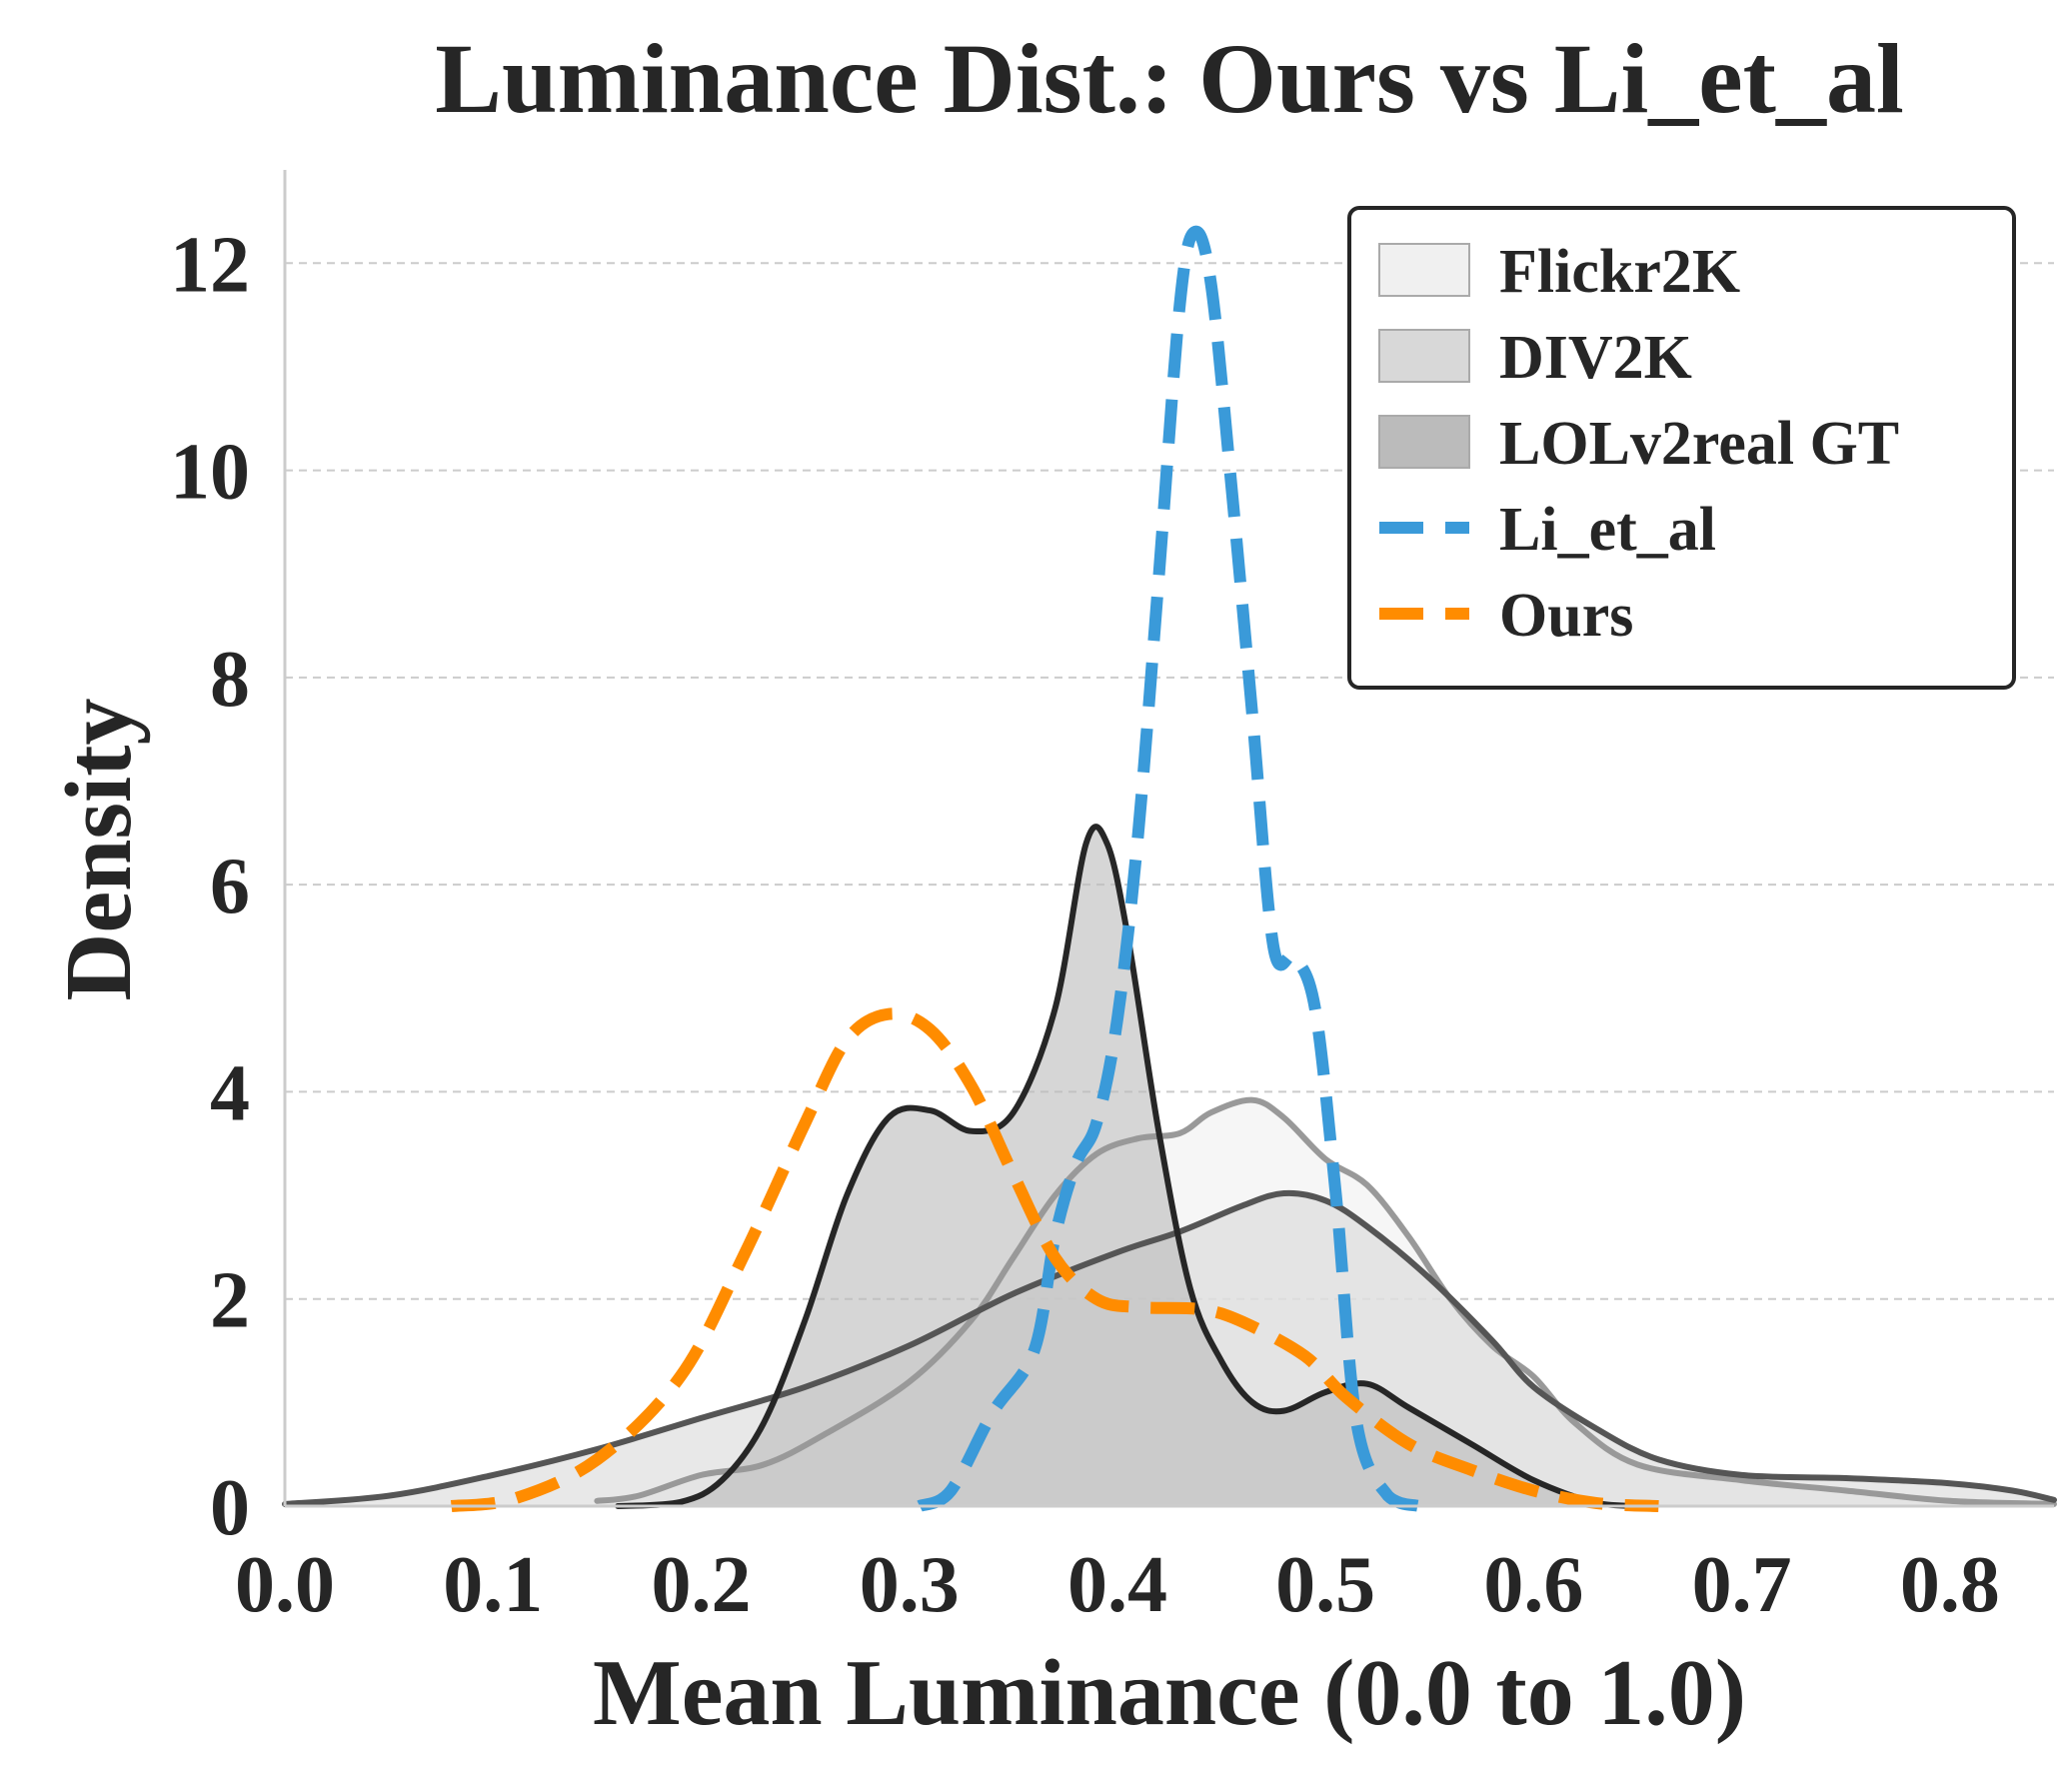 Image resolution: width=2072 pixels, height=1772 pixels. What do you see at coordinates (210, 265) in the screenshot?
I see `y-tick-label-12: 12` at bounding box center [210, 265].